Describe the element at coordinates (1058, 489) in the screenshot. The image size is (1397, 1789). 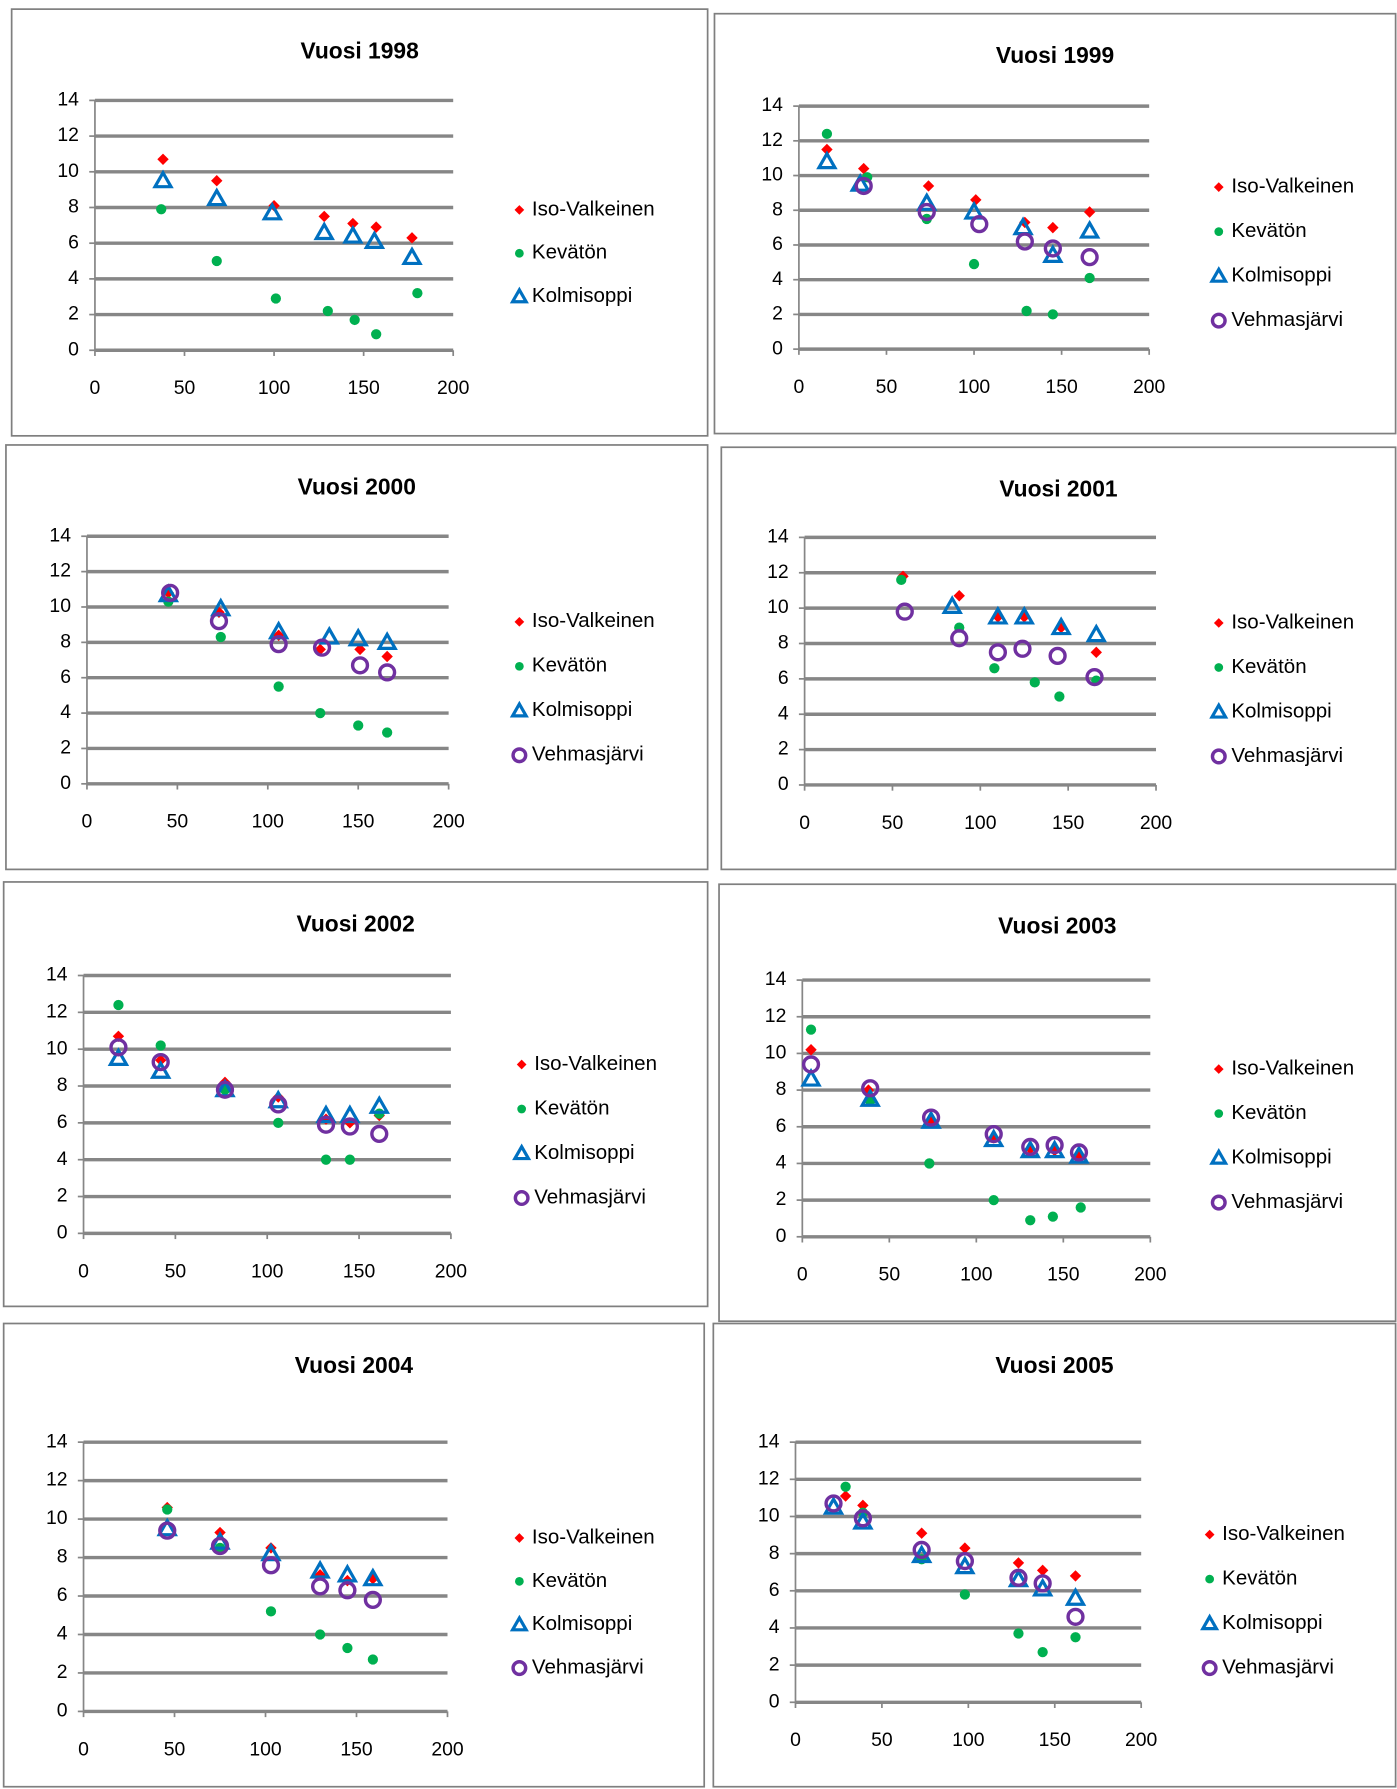
I see `chart-title: Vuosi 2001` at that location.